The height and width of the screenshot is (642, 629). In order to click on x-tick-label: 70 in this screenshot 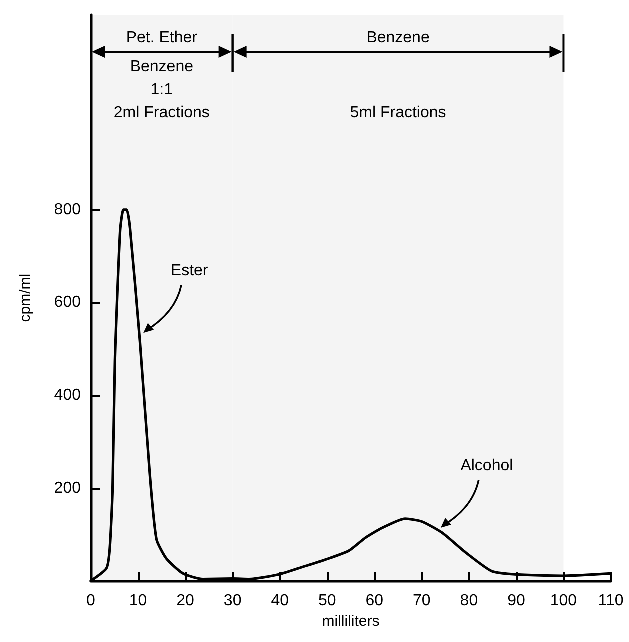, I will do `click(422, 601)`.